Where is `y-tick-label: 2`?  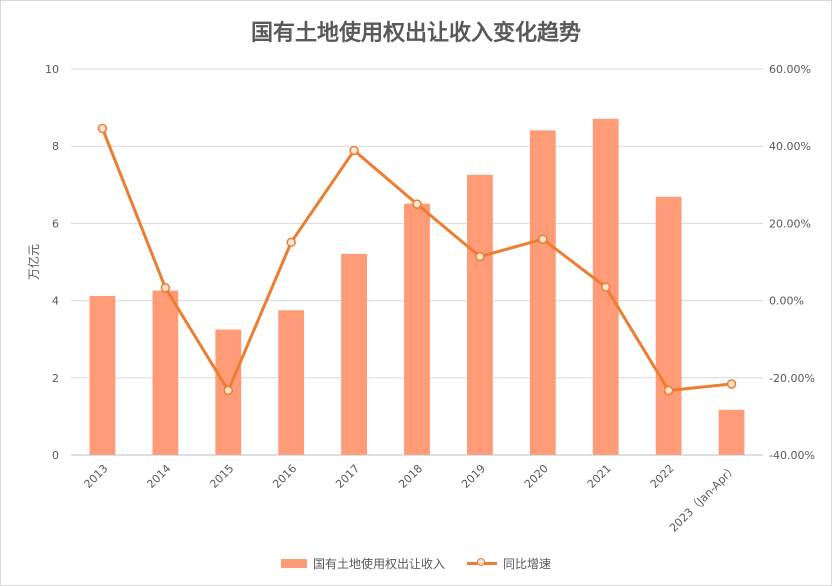
y-tick-label: 2 is located at coordinates (55, 378).